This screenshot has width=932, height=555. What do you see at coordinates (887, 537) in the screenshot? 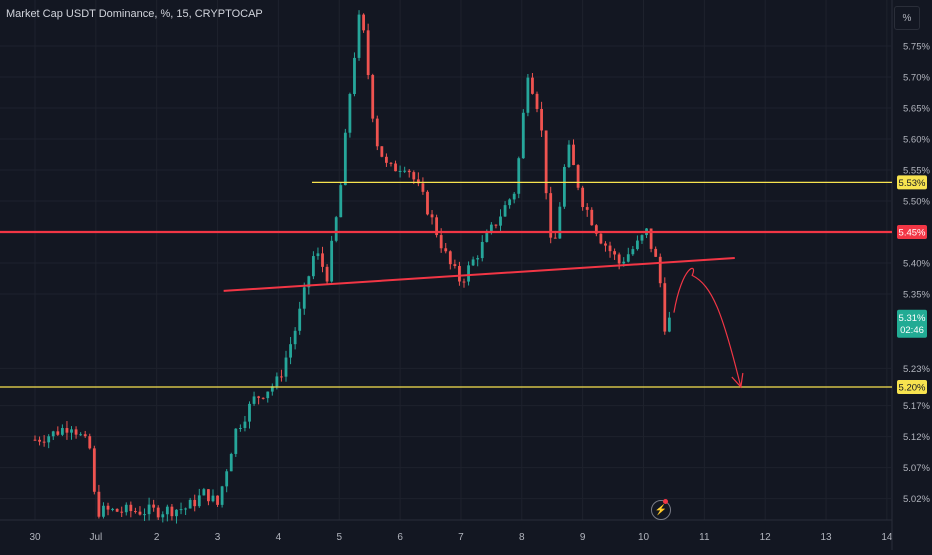
I see `x-tick-label: 14` at bounding box center [887, 537].